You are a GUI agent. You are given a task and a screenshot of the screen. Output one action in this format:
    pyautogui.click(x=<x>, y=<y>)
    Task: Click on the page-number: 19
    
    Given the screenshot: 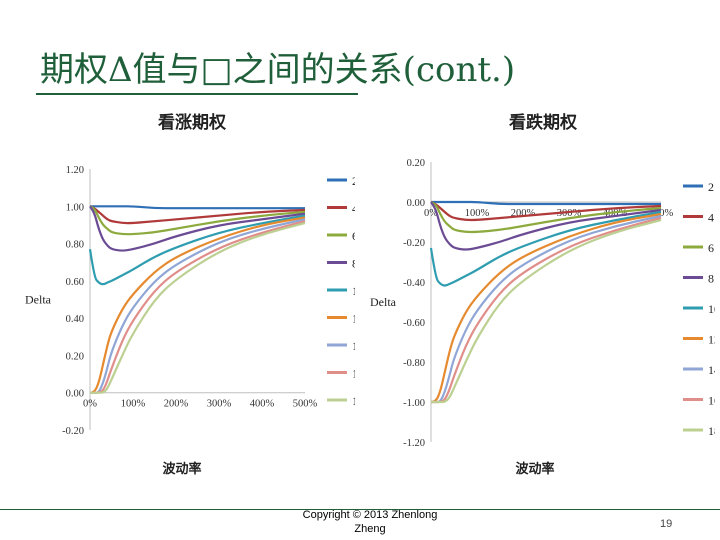 What is the action you would take?
    pyautogui.click(x=666, y=524)
    